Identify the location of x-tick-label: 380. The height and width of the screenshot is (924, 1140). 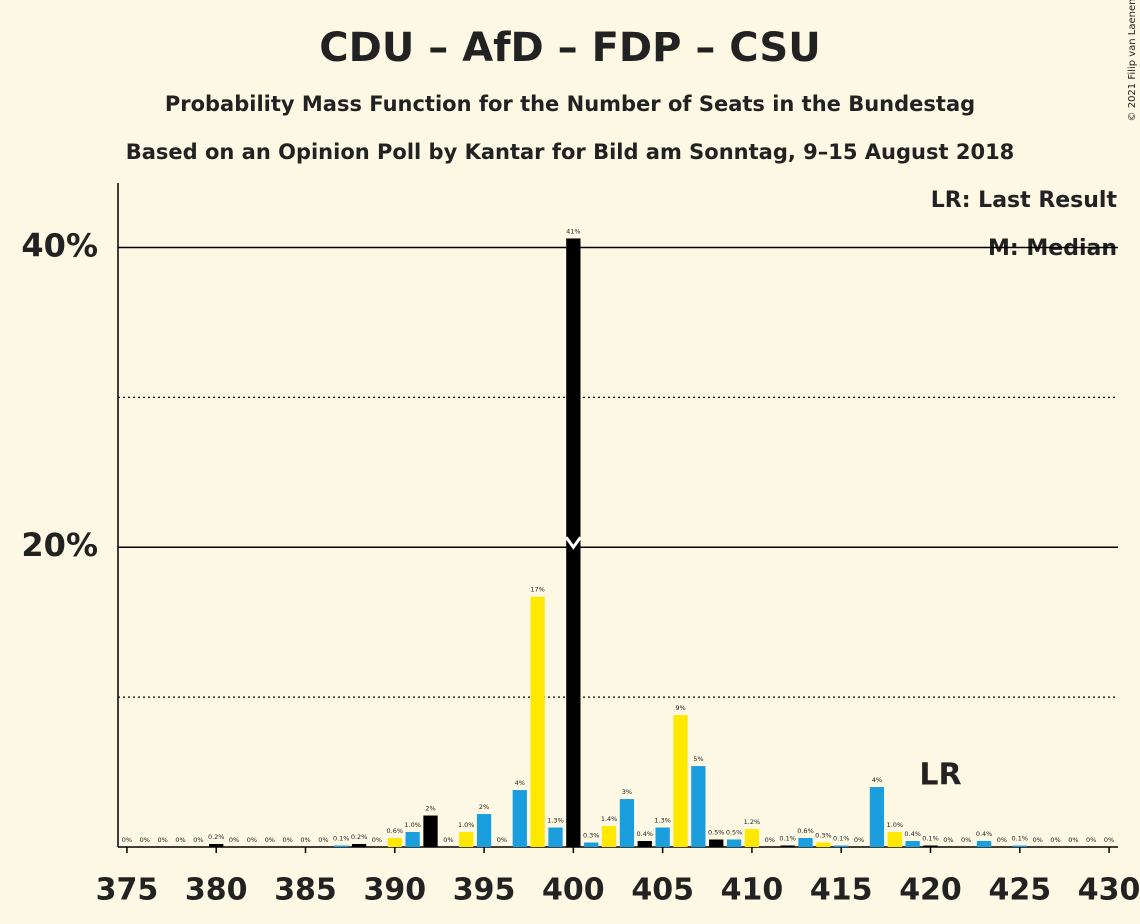
(216, 890).